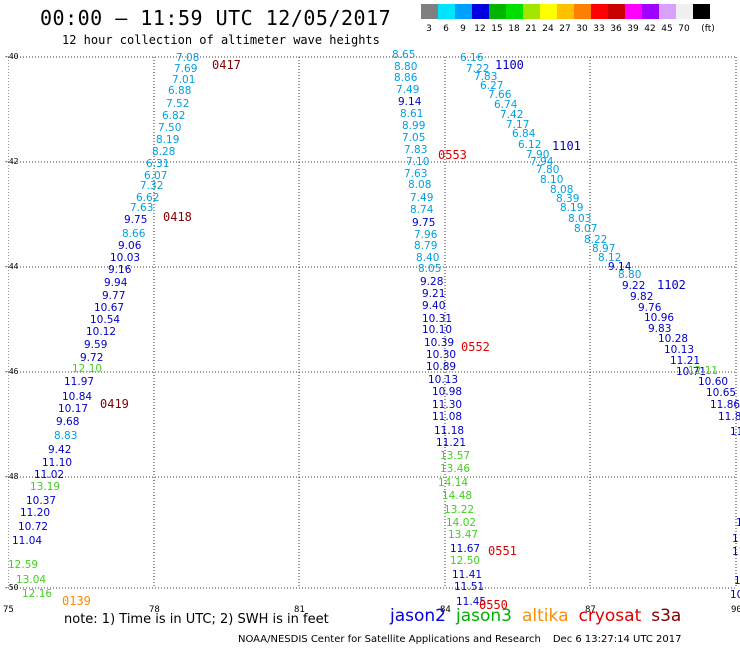  Describe the element at coordinates (630, 275) in the screenshot. I see `wave-height-value: 8.80` at that location.